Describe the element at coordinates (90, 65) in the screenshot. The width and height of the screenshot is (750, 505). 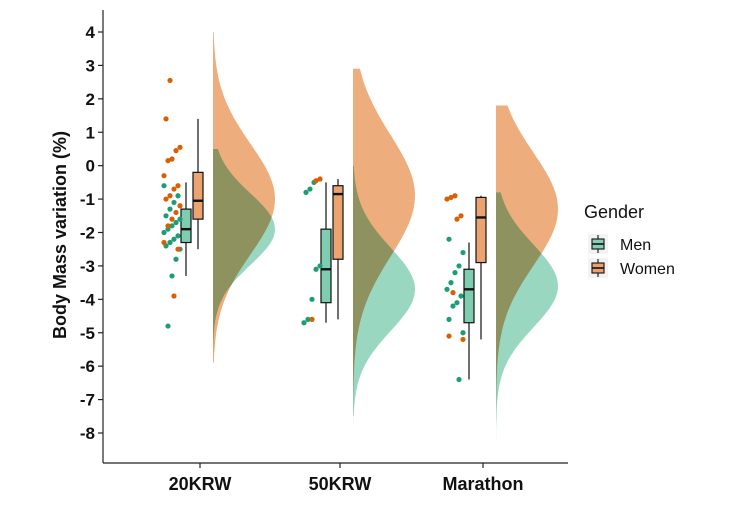
I see `y-tick-label: 3` at that location.